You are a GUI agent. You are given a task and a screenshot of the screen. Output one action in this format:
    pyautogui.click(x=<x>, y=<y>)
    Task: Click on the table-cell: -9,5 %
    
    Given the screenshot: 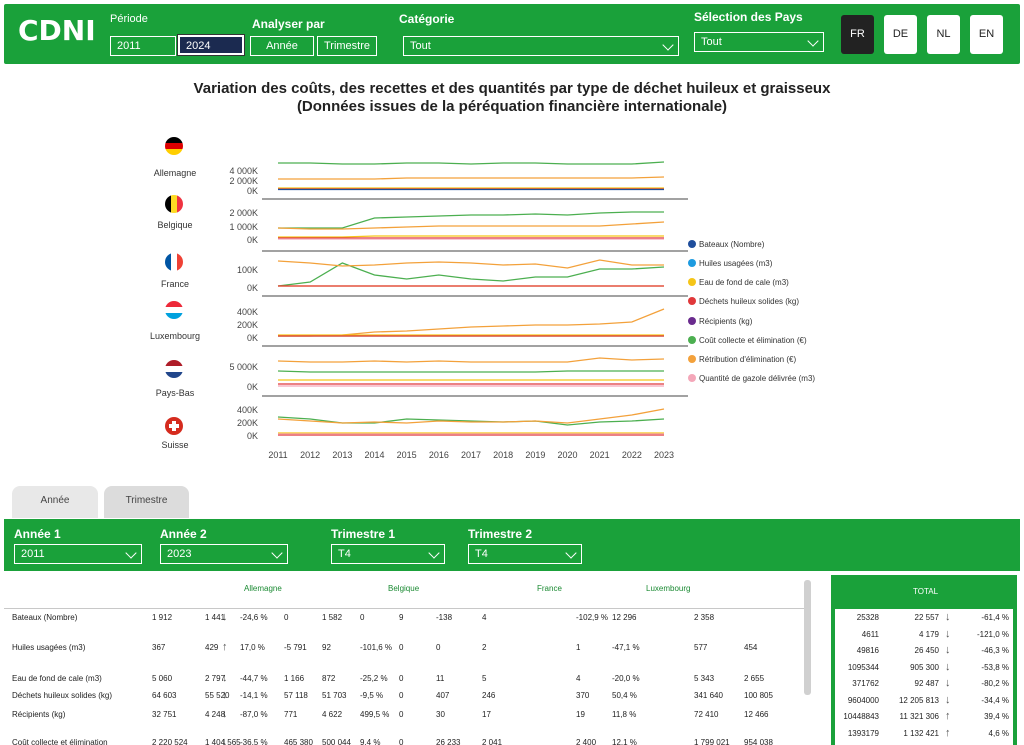 What is the action you would take?
    pyautogui.click(x=372, y=695)
    